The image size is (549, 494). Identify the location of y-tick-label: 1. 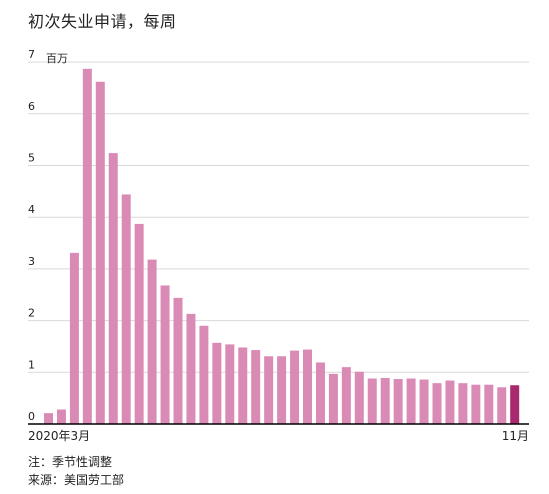
(31, 364).